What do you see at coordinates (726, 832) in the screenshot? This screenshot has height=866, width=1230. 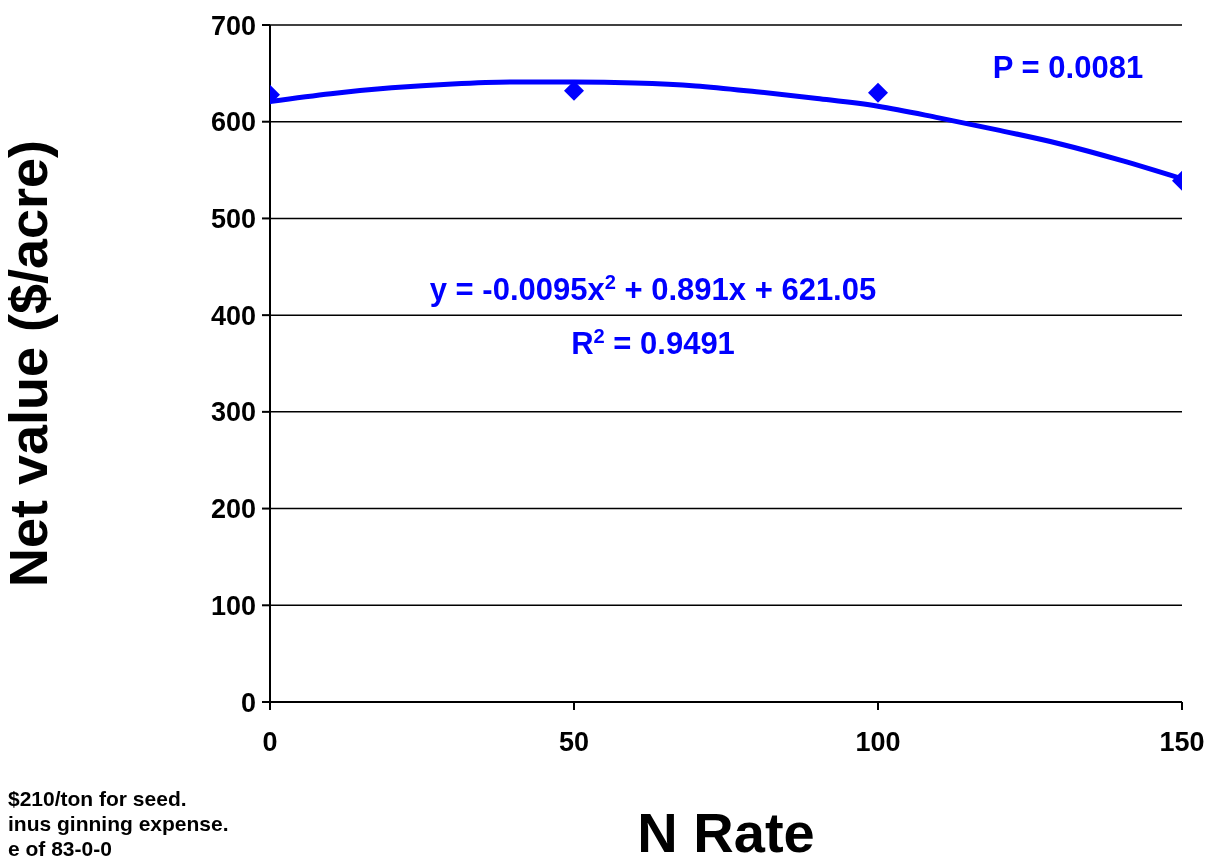 I see `x-axis-title: N Rate` at bounding box center [726, 832].